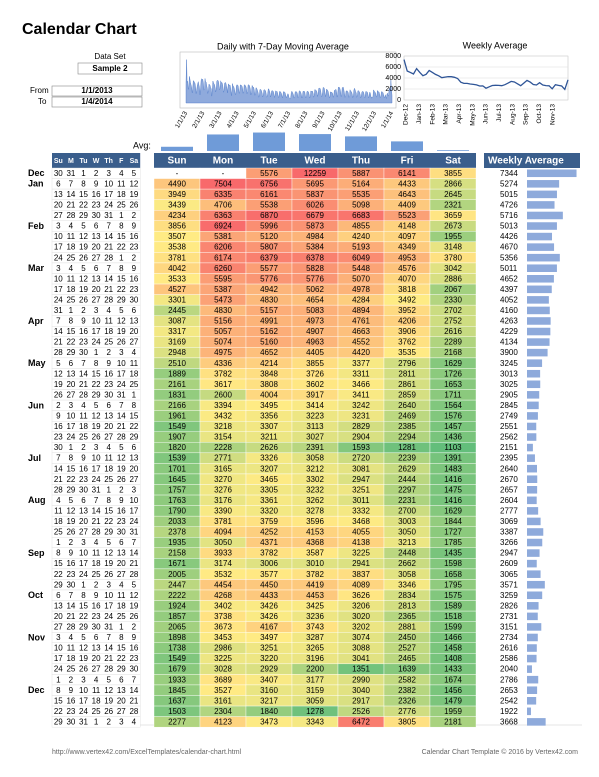 The height and width of the screenshot is (777, 599). I want to click on weekly-average: 2734, so click(509, 637).